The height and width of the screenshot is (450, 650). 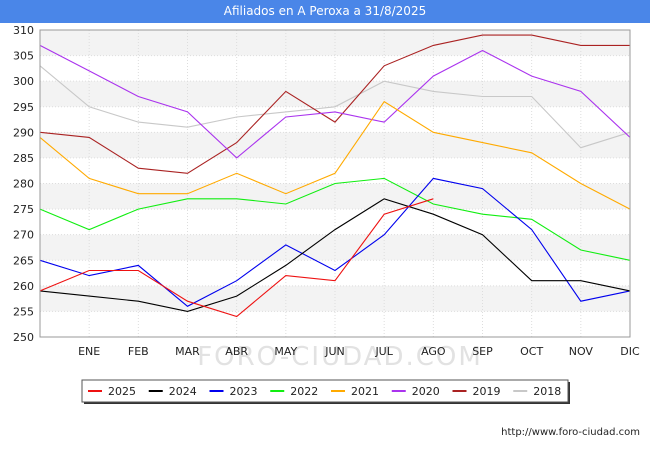 What do you see at coordinates (122, 391) in the screenshot?
I see `legend-label-2025: 2025` at bounding box center [122, 391].